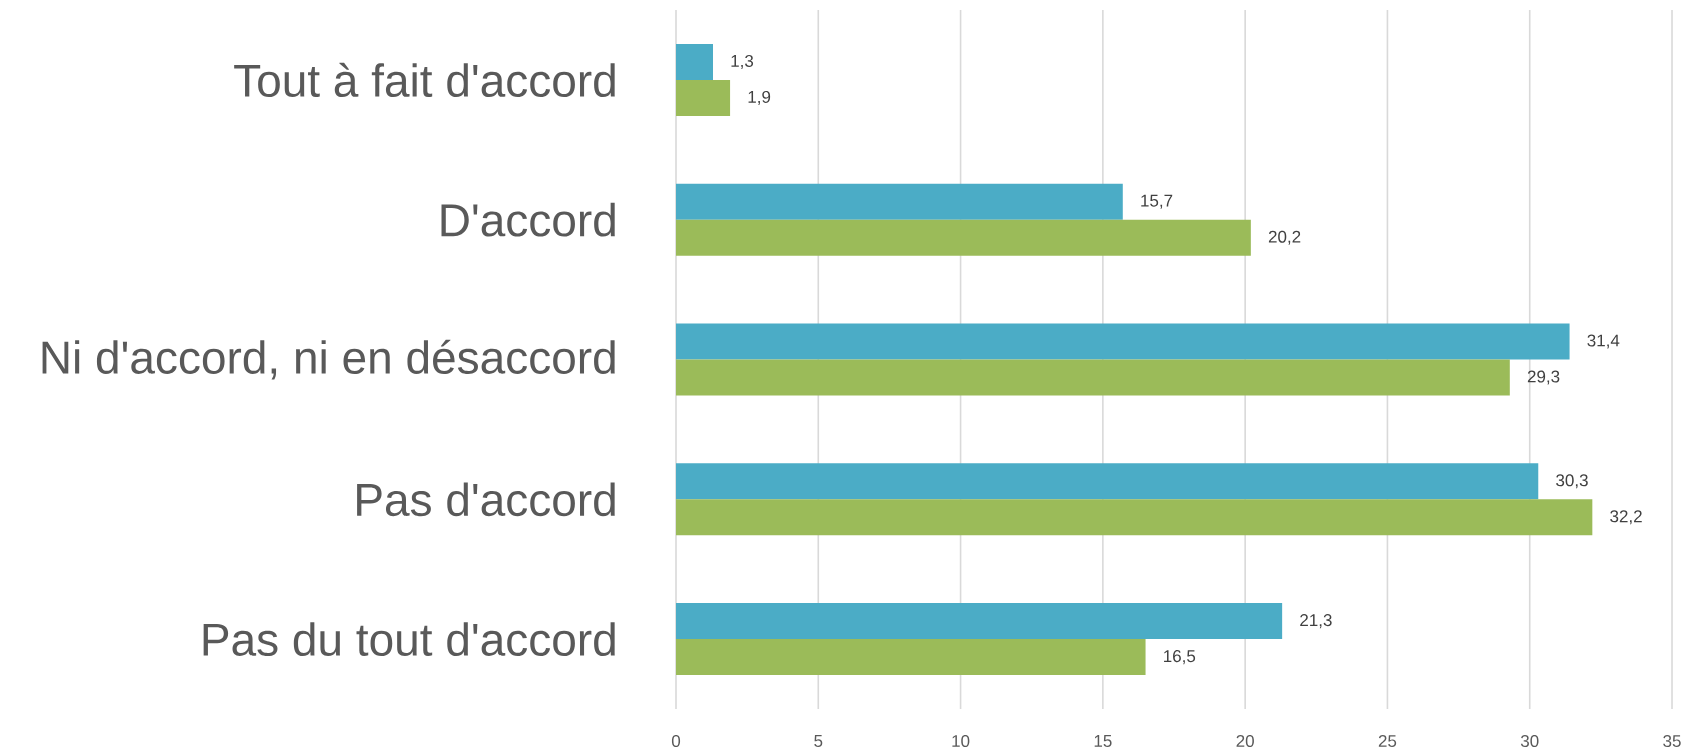 Image resolution: width=1694 pixels, height=751 pixels. I want to click on data-label: 15,7, so click(1157, 201).